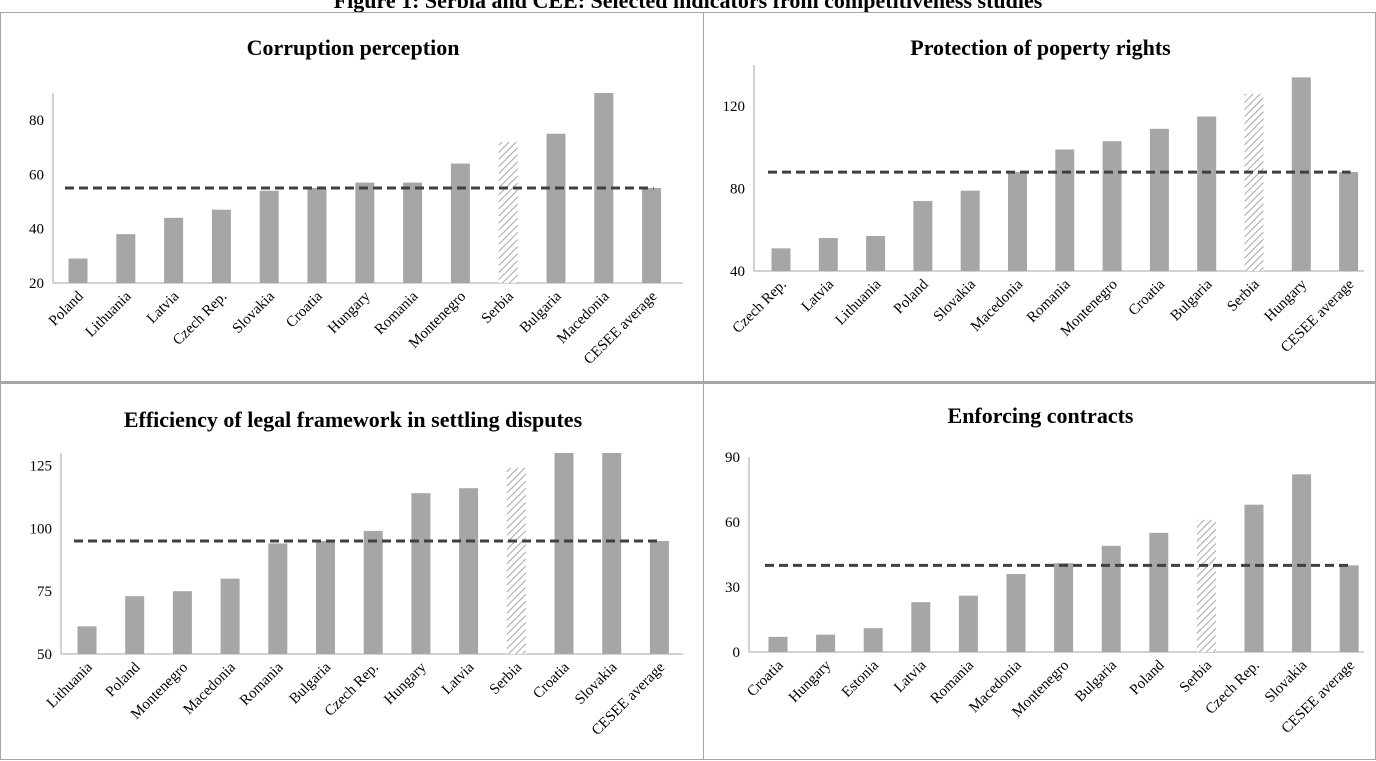 This screenshot has width=1376, height=761. Describe the element at coordinates (737, 653) in the screenshot. I see `y-tick-label: 0` at that location.